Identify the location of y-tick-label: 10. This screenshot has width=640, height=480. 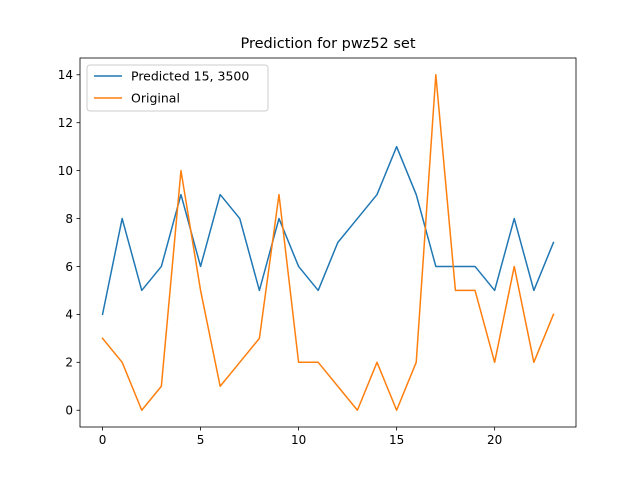
(65, 171).